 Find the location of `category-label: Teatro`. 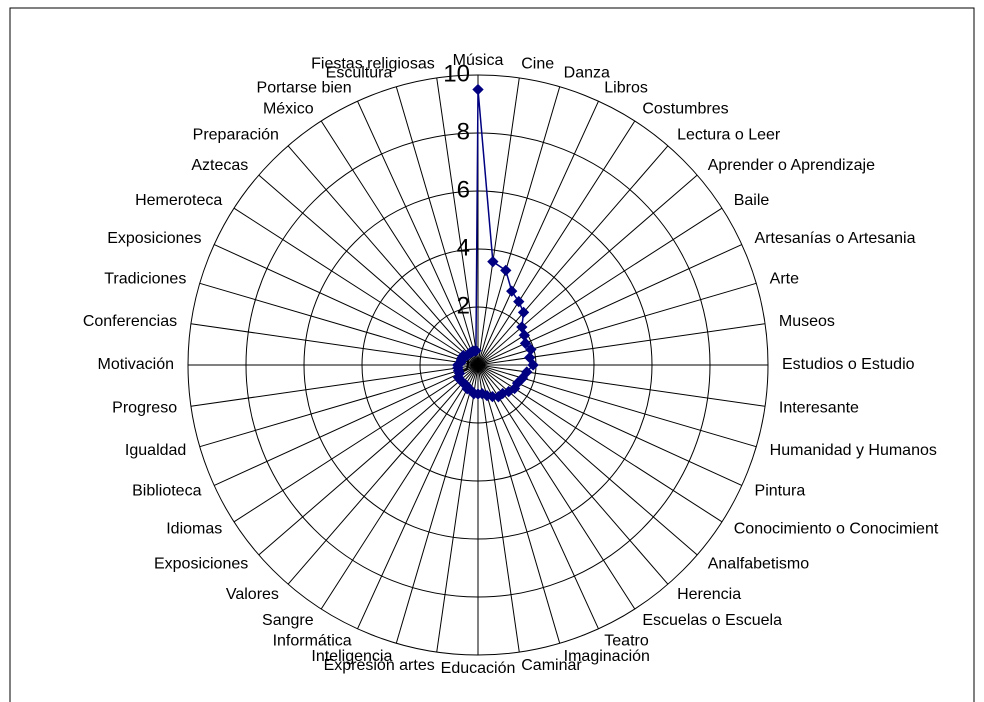

category-label: Teatro is located at coordinates (626, 641).